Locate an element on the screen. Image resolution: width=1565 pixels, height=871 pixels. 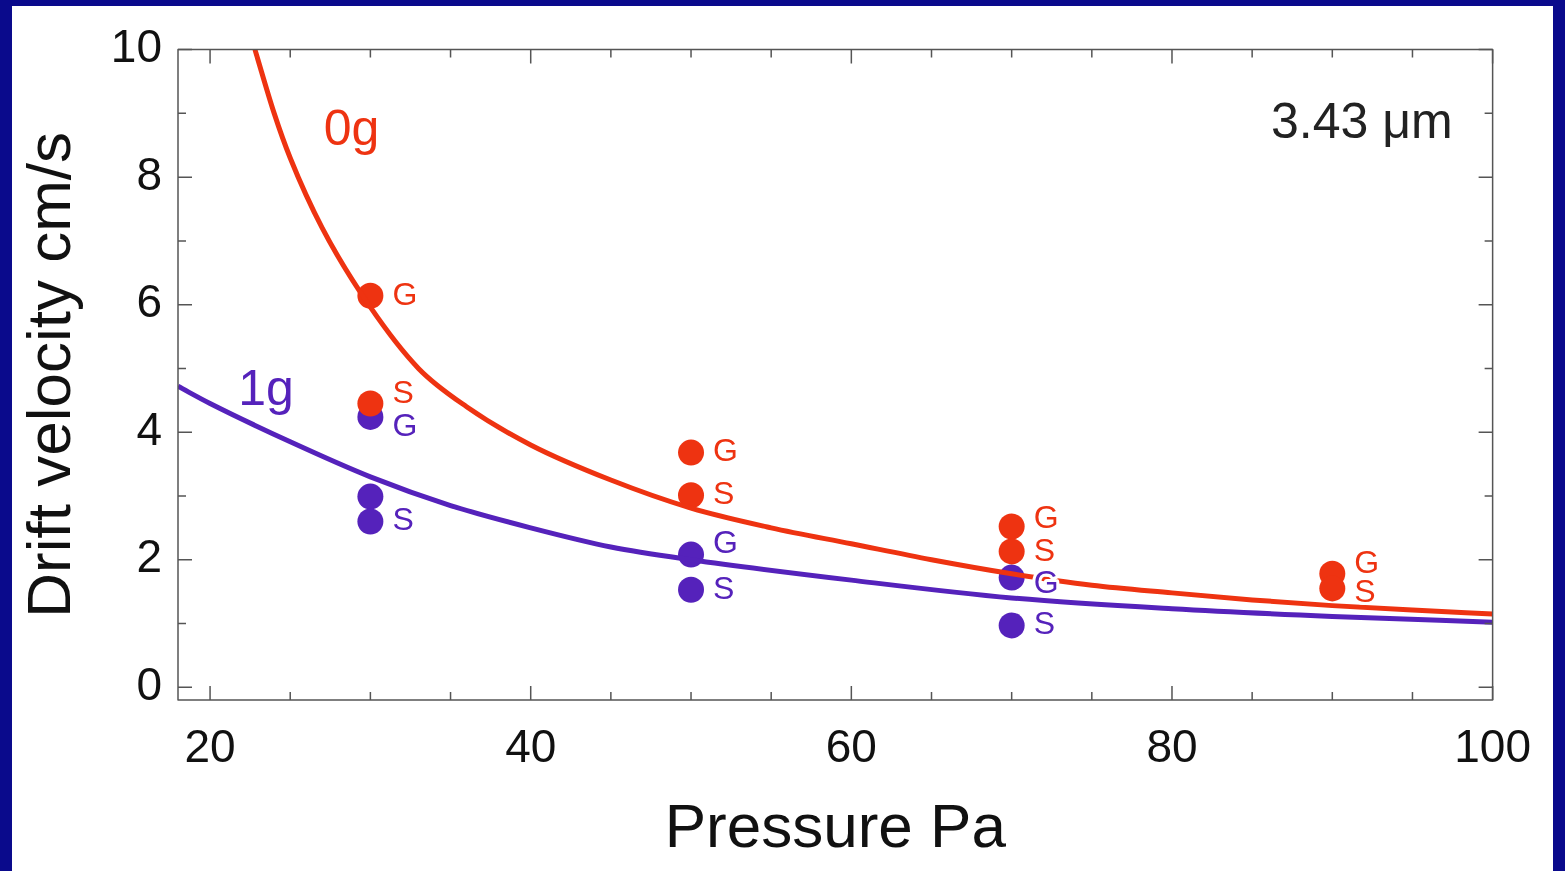
x-tick-label: 20 is located at coordinates (210, 746).